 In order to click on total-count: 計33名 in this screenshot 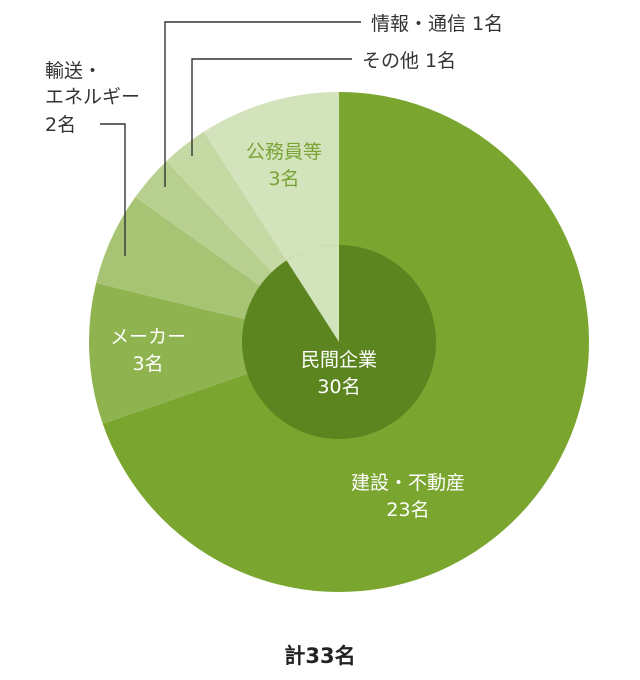, I will do `click(320, 656)`.